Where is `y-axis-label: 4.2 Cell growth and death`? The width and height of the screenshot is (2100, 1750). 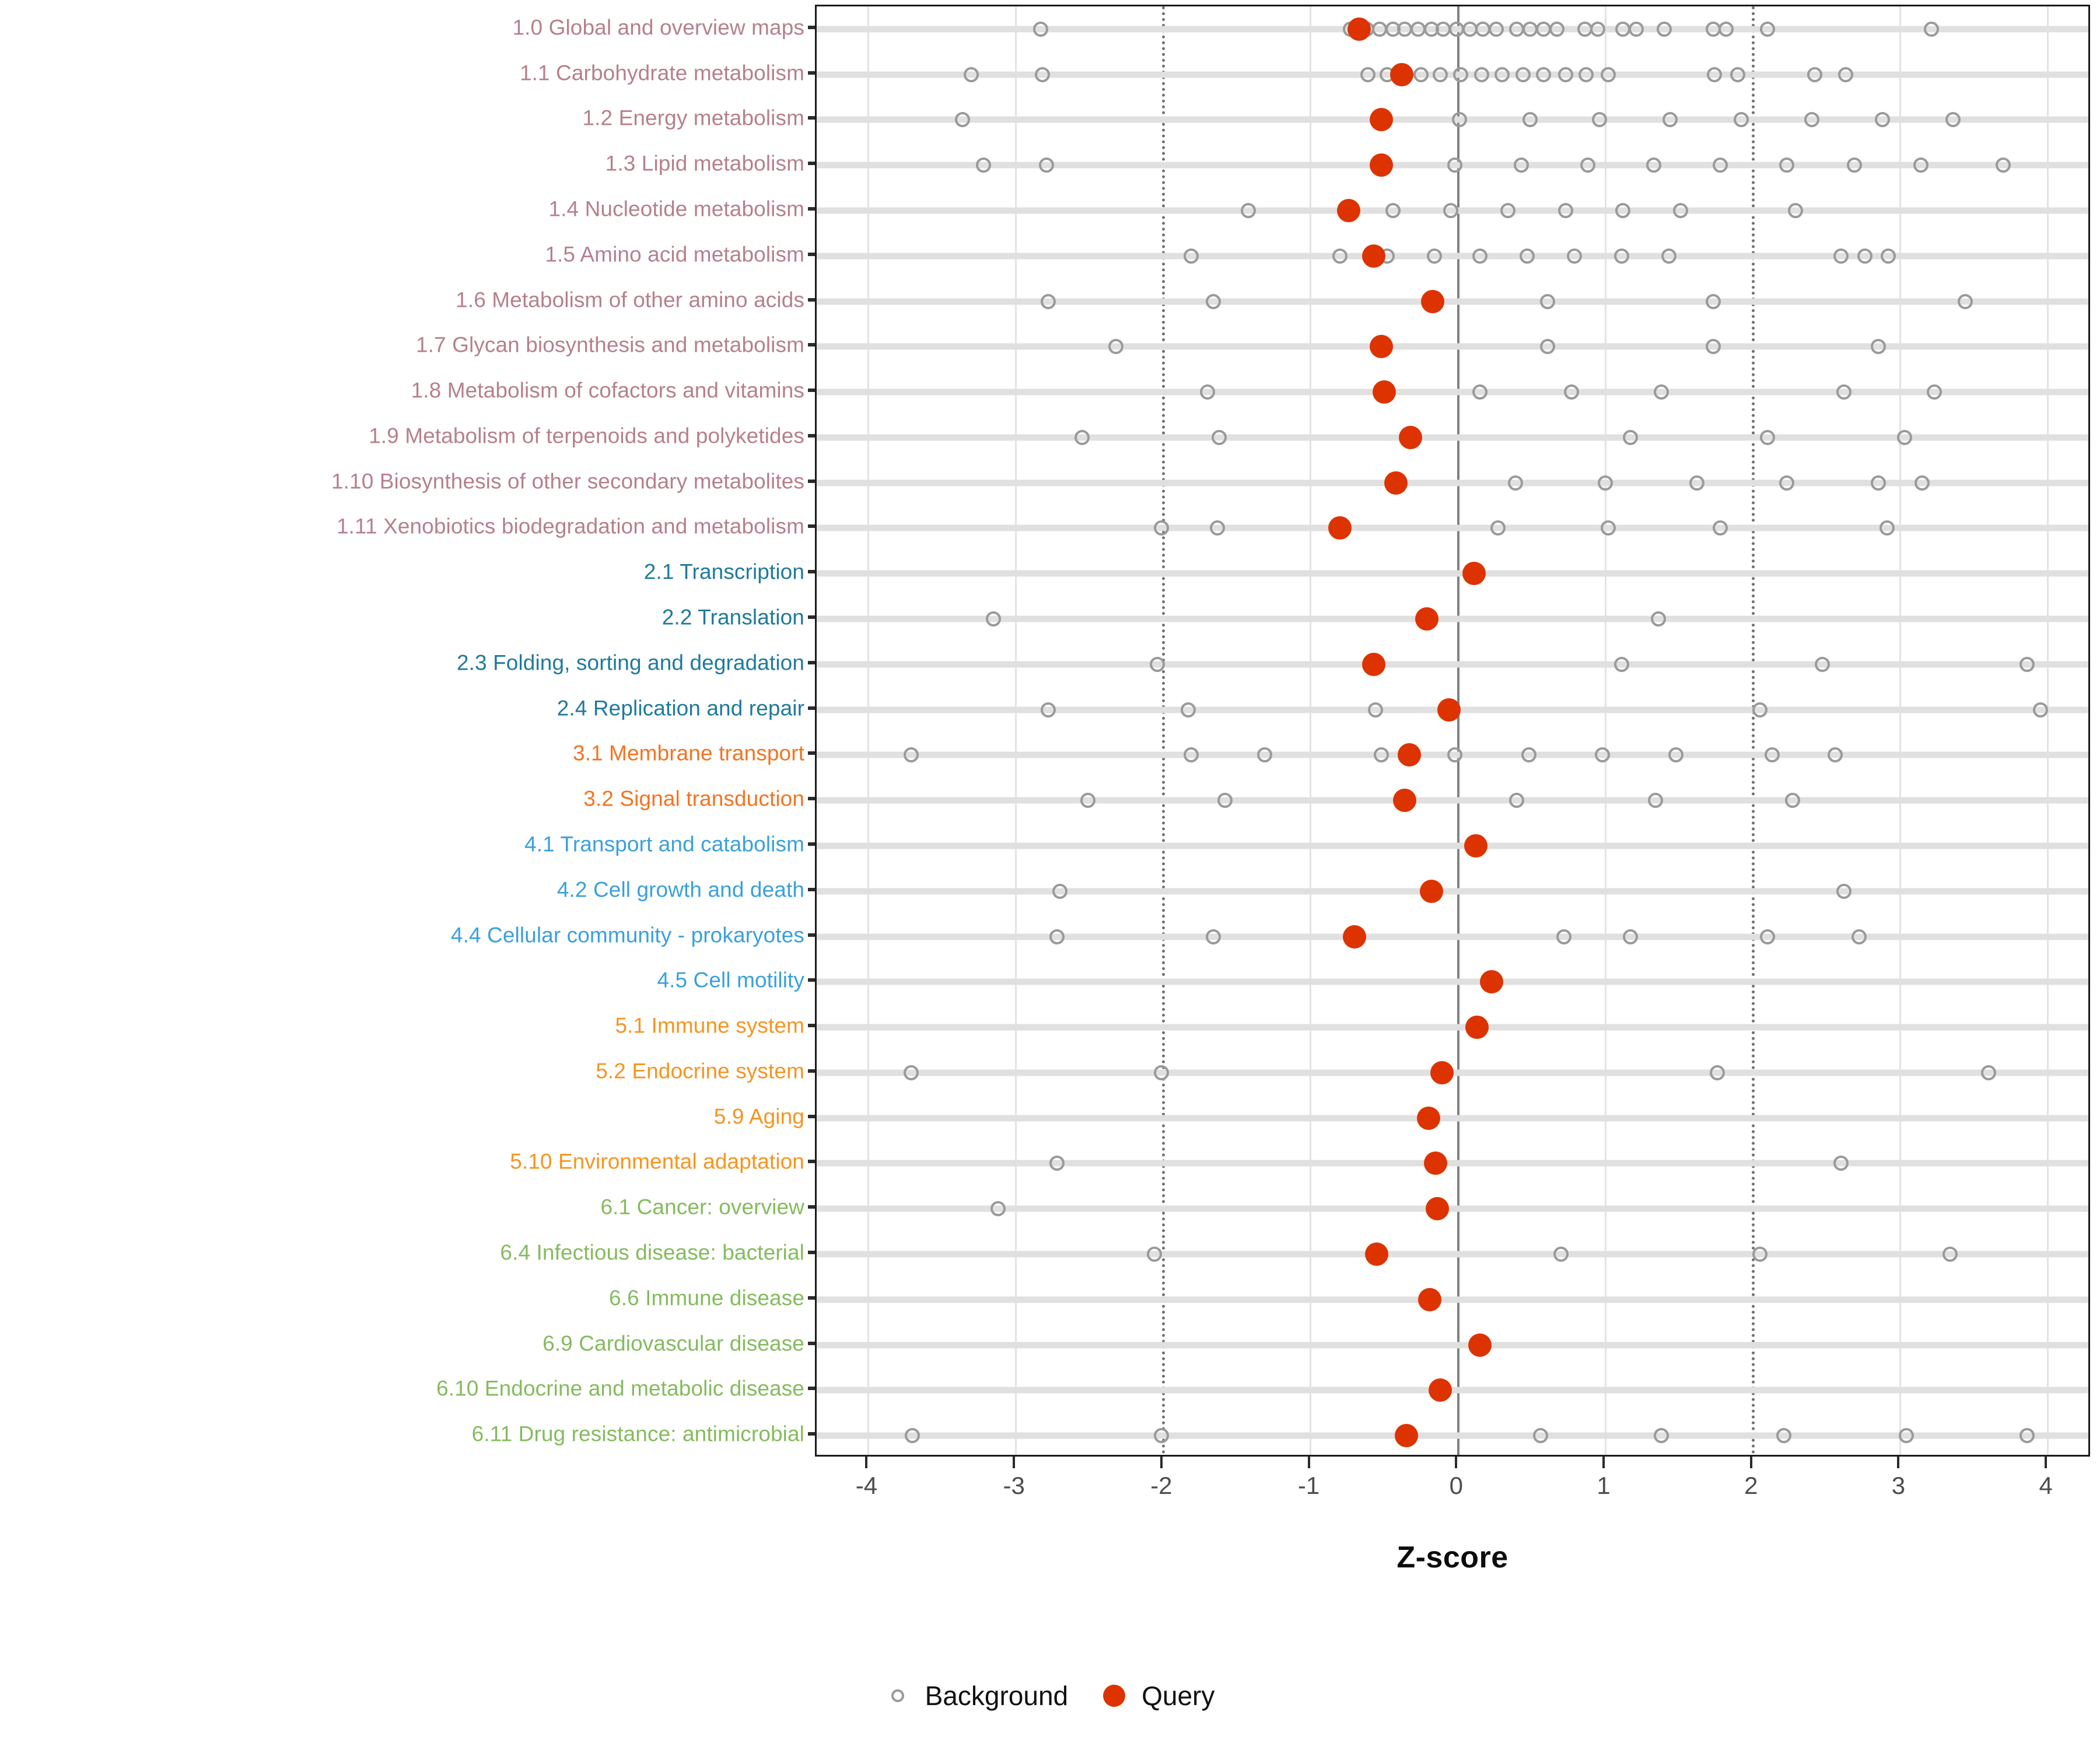 y-axis-label: 4.2 Cell growth and death is located at coordinates (680, 889).